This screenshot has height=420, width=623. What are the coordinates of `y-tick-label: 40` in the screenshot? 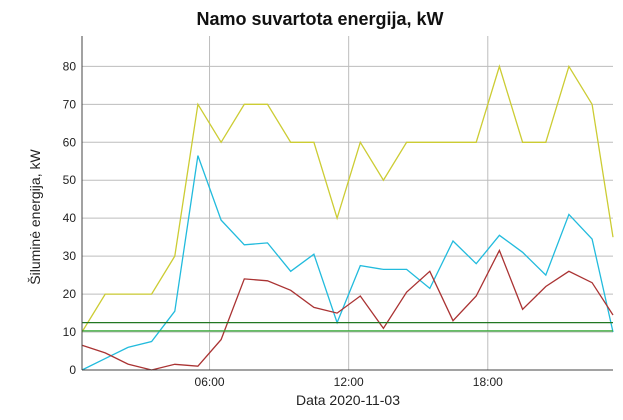 It's located at (70, 218).